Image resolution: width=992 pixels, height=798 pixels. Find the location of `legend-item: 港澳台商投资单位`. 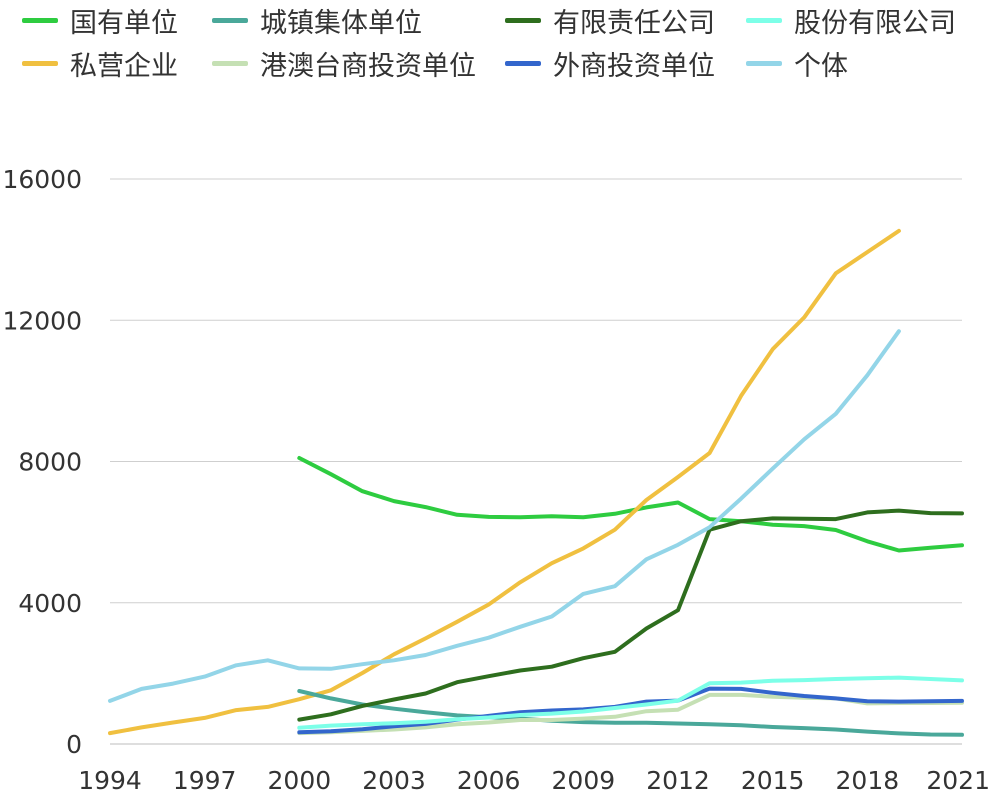

legend-item: 港澳台商投资单位 is located at coordinates (344, 65).